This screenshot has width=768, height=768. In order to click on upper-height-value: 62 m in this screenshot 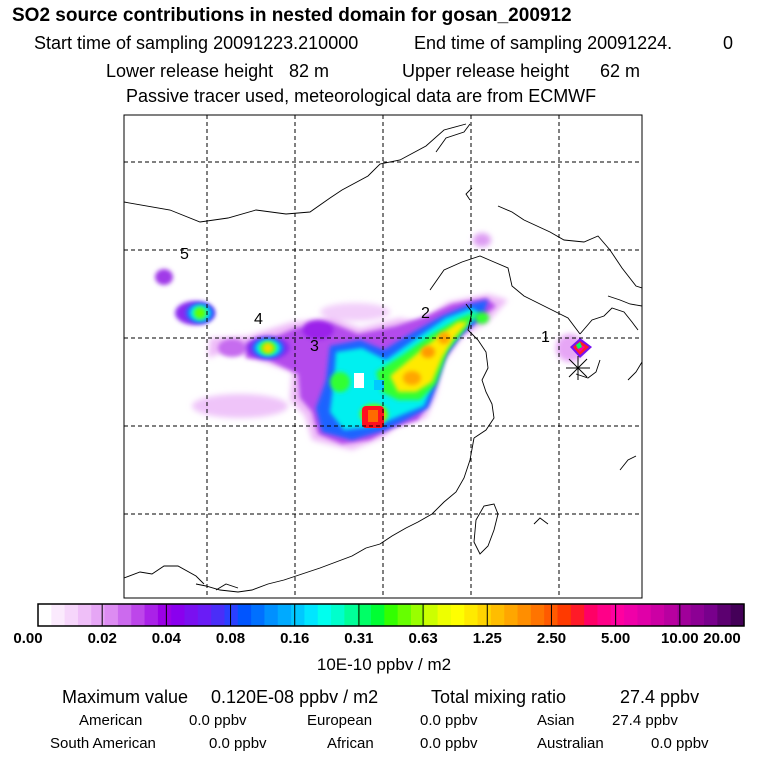, I will do `click(620, 71)`.